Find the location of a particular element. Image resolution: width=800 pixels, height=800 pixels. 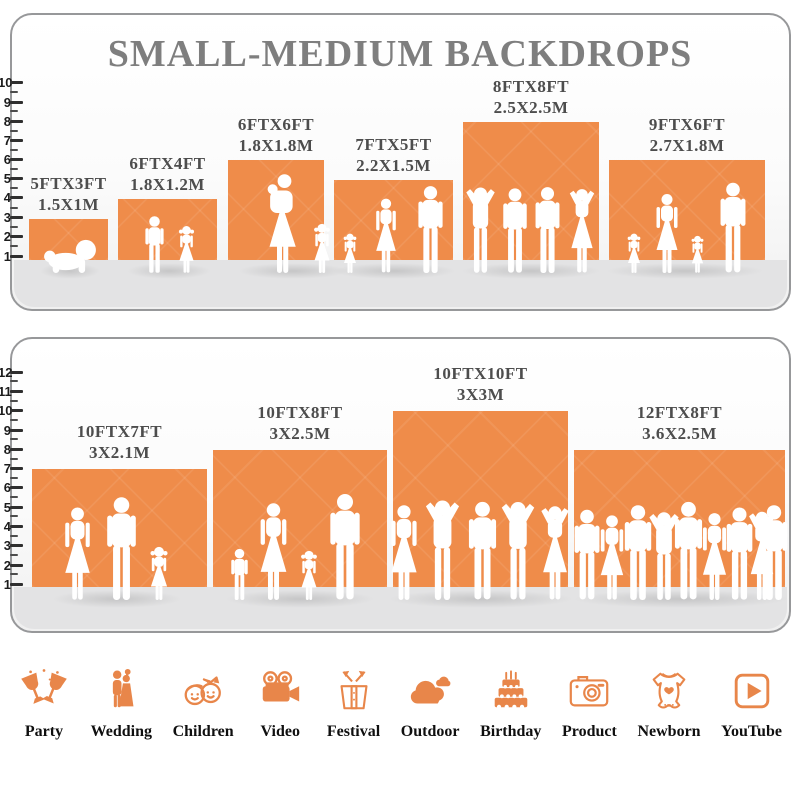

category-label: Wedding is located at coordinates (121, 731).